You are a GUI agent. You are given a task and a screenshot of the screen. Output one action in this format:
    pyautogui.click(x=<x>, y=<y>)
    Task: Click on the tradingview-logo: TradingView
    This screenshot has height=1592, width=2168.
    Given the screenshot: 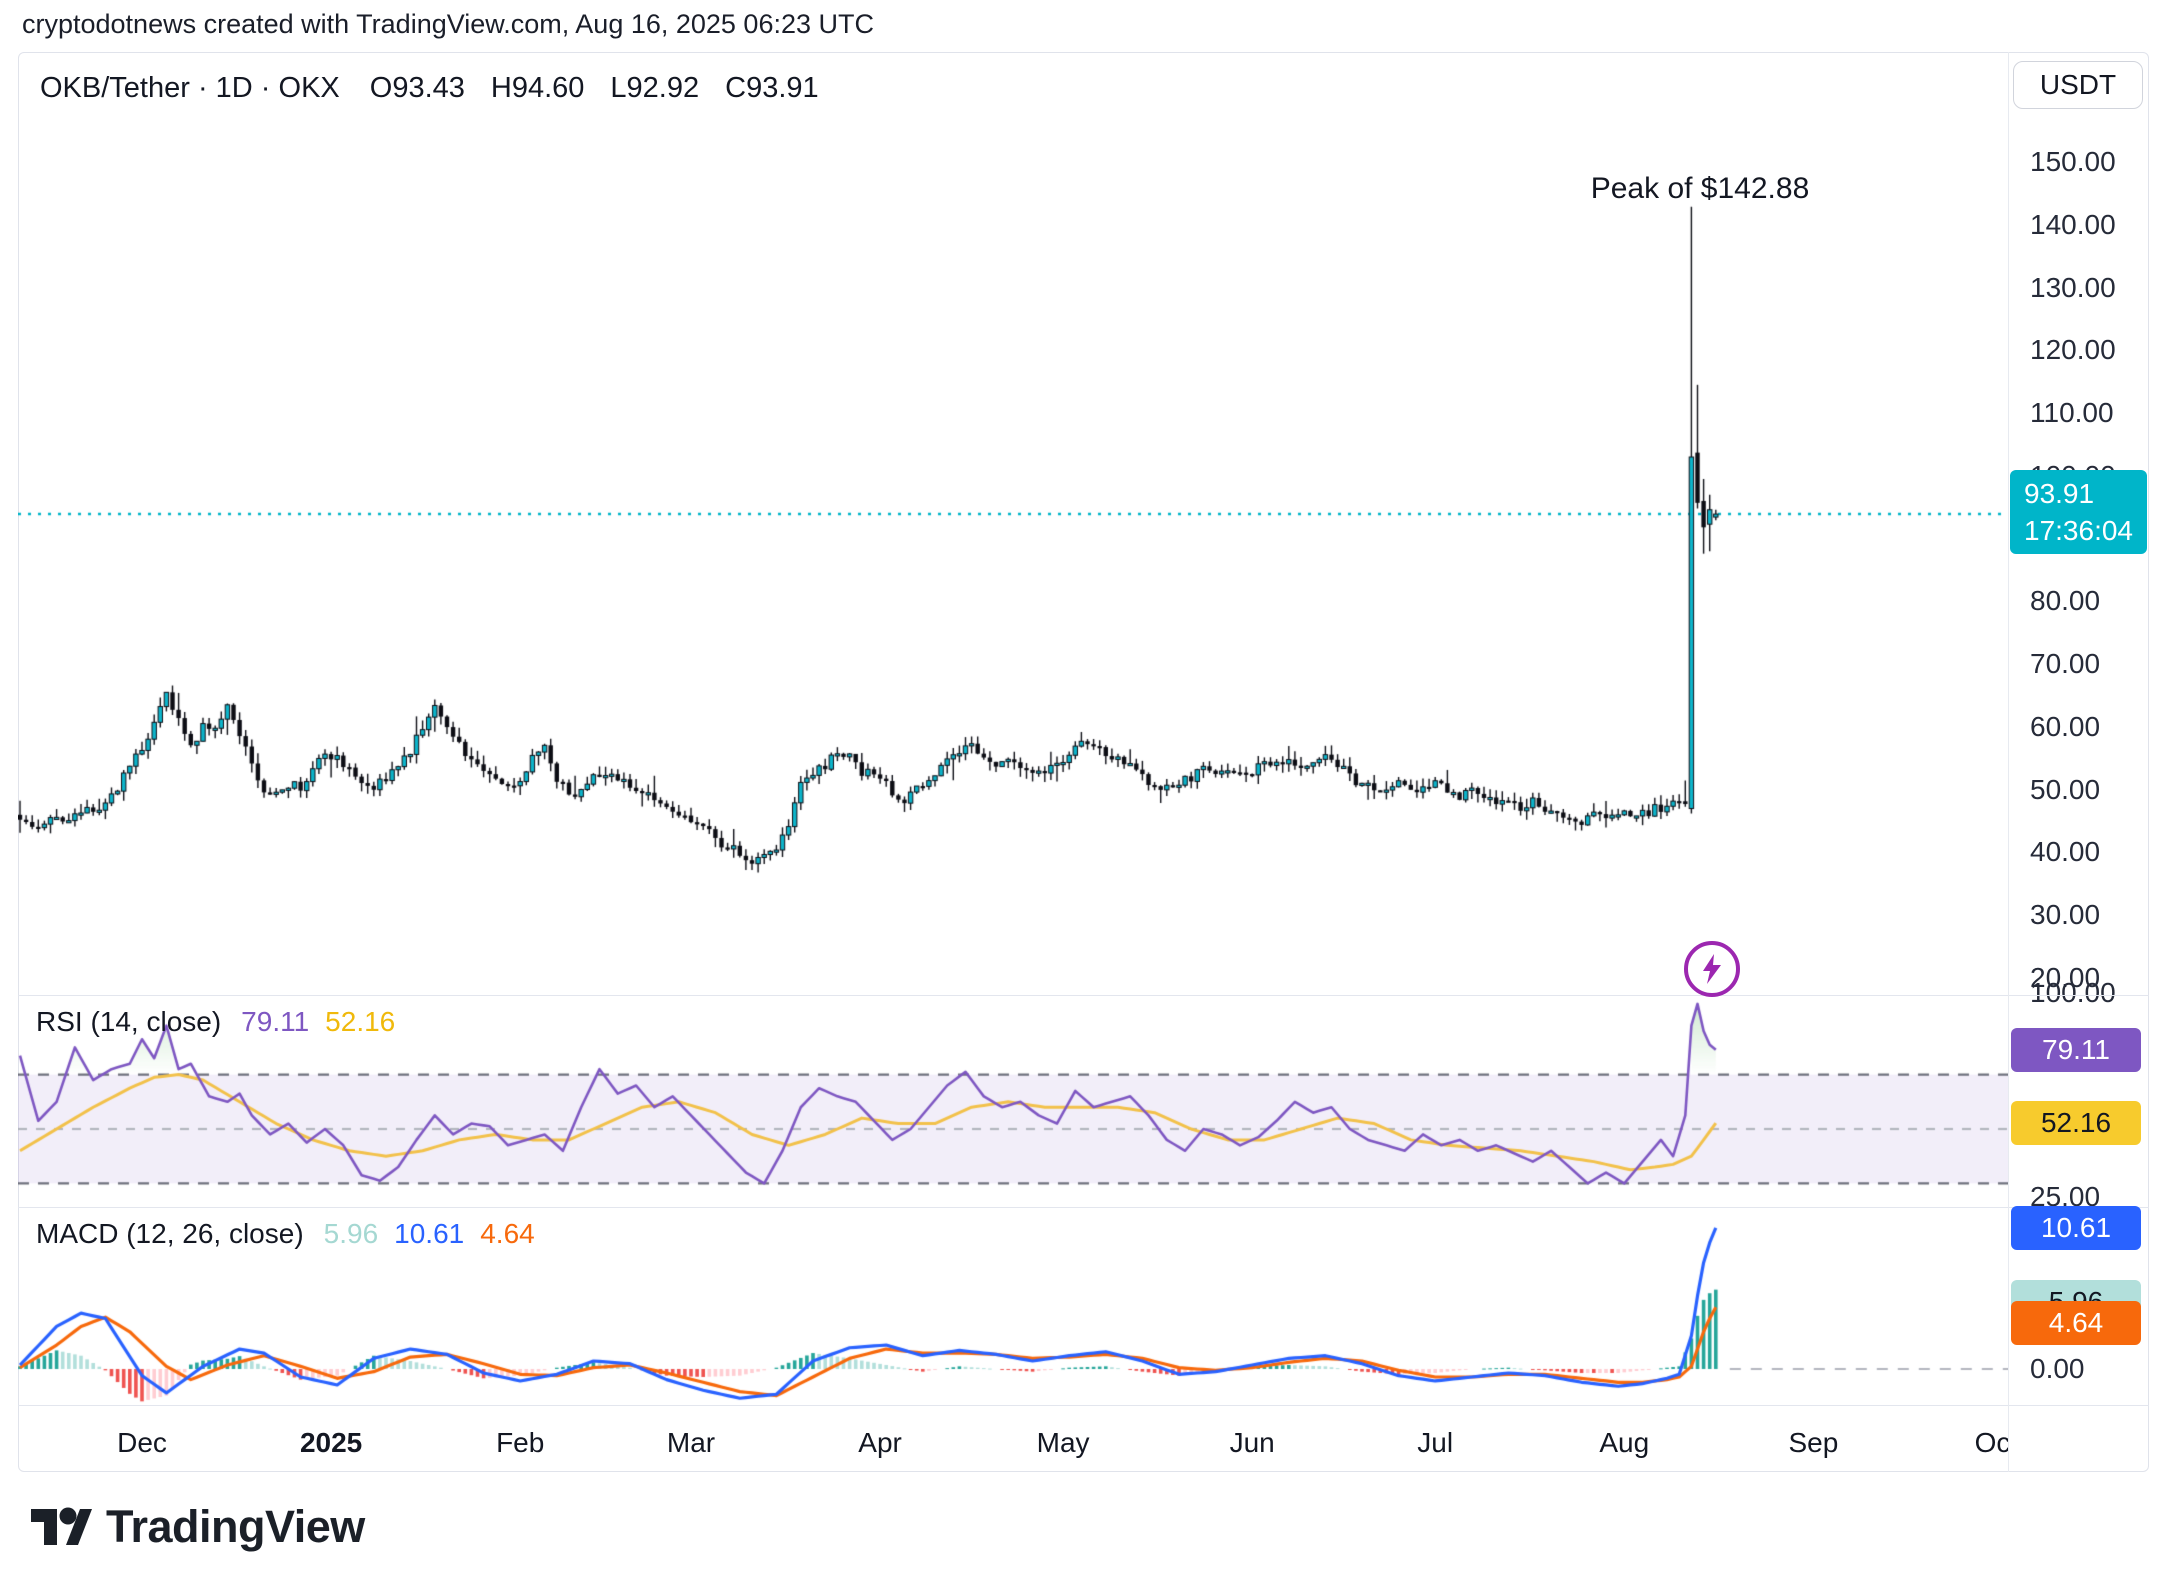 What is the action you would take?
    pyautogui.click(x=197, y=1527)
    